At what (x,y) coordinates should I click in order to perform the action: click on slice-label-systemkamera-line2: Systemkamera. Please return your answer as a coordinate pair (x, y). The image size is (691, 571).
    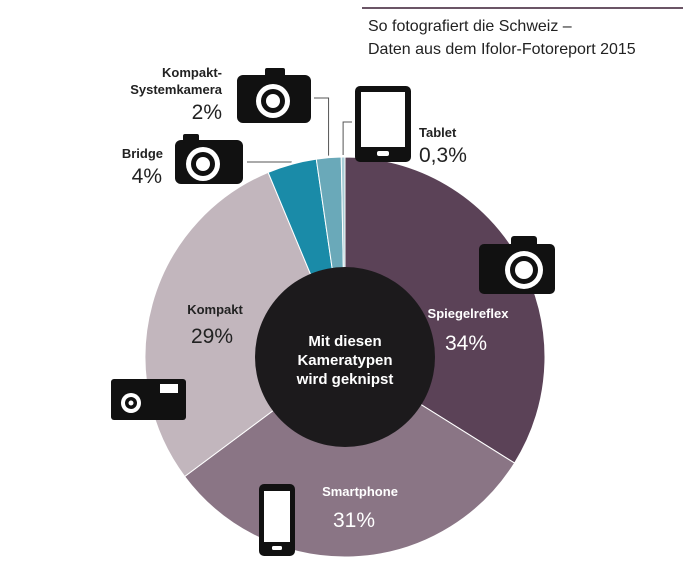
    Looking at the image, I should click on (176, 89).